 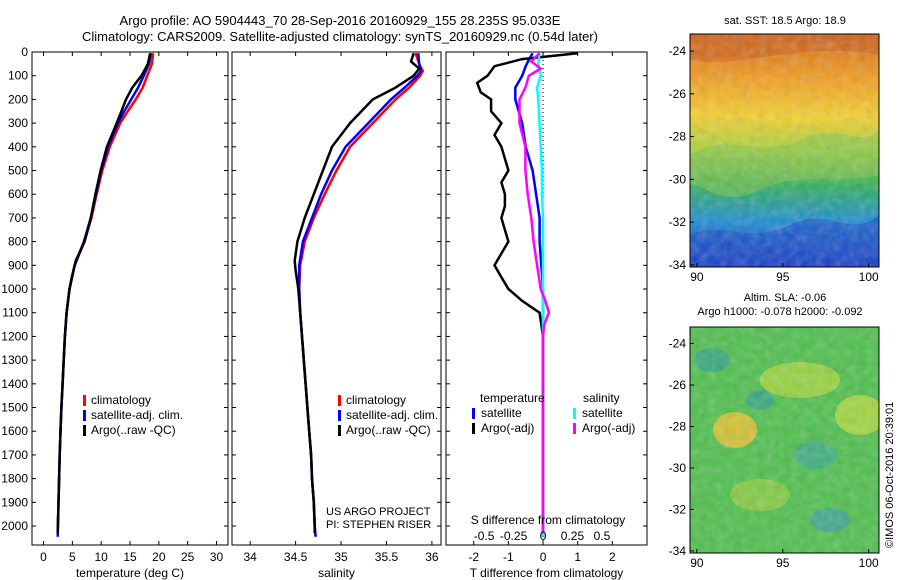 What do you see at coordinates (130, 557) in the screenshot?
I see `x-tick-label: 15` at bounding box center [130, 557].